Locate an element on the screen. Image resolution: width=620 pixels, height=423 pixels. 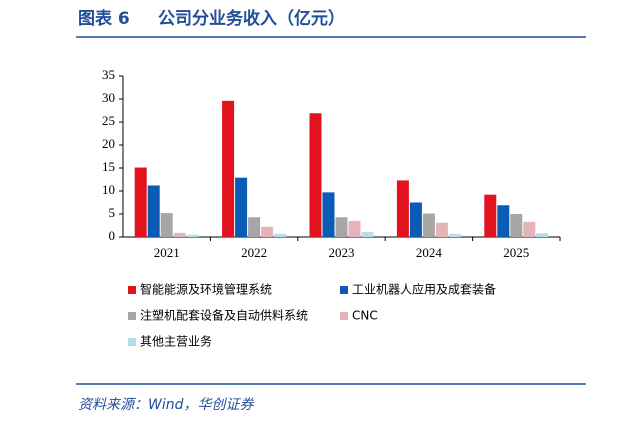
x-tick-label: 2021 is located at coordinates (167, 252).